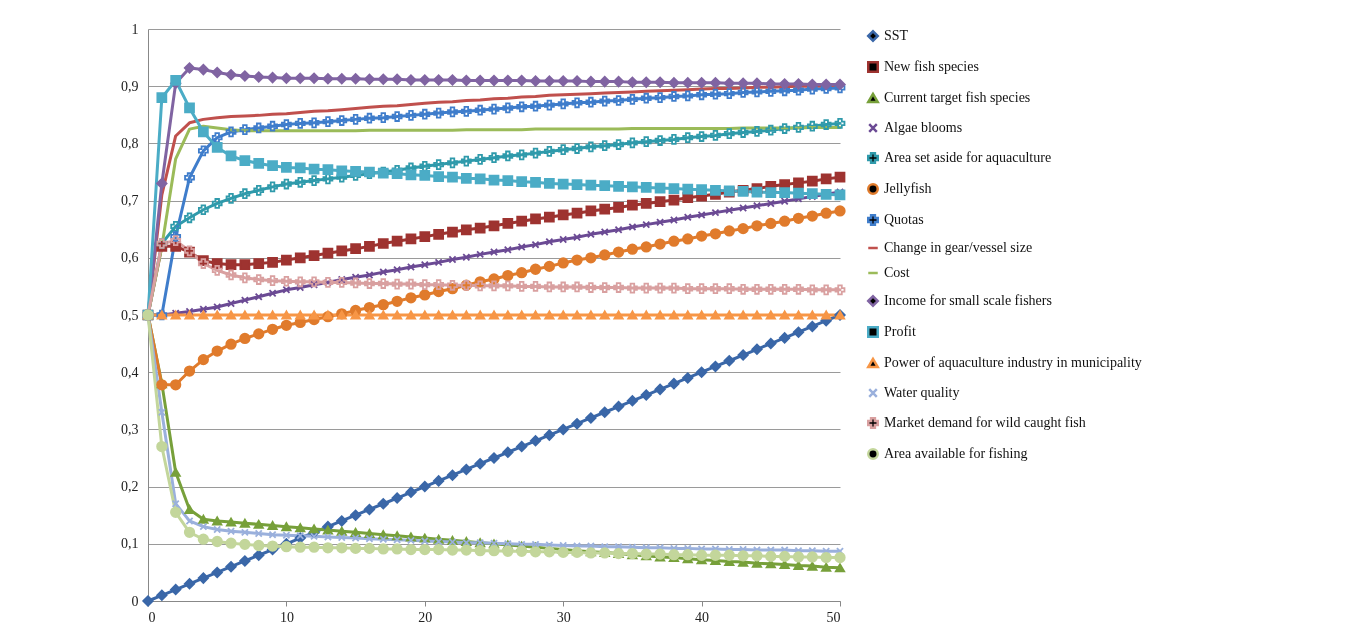 The height and width of the screenshot is (635, 1357). What do you see at coordinates (958, 247) in the screenshot?
I see `legend-label: Change in gear/vessel size` at bounding box center [958, 247].